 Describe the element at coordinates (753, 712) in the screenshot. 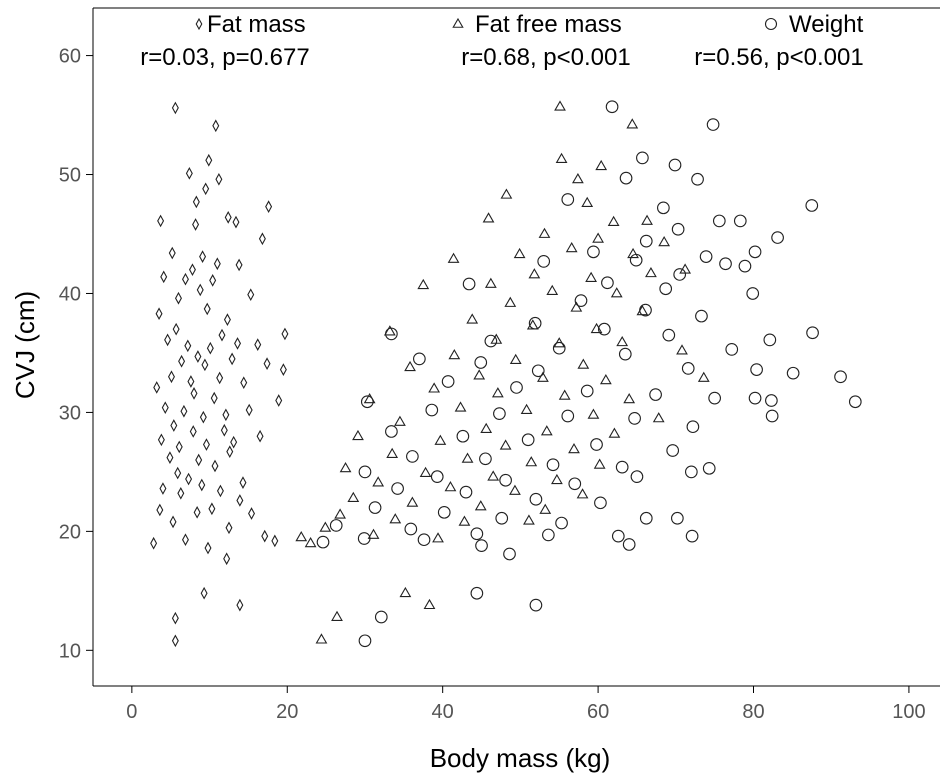

I see `x-tick-label: 80` at that location.